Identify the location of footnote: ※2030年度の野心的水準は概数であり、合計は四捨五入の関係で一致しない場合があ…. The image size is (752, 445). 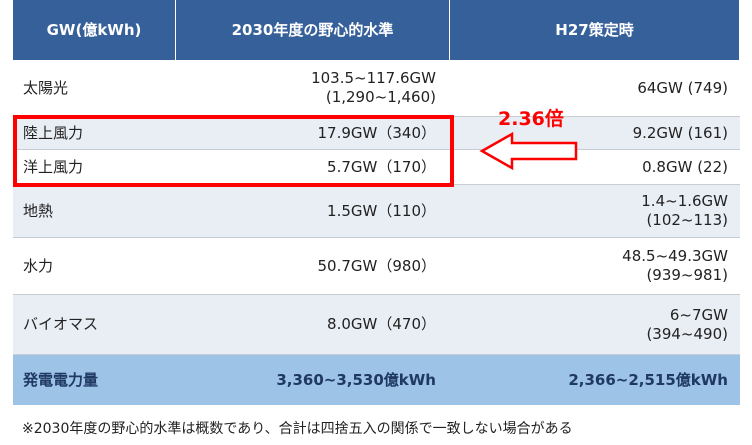
(297, 429).